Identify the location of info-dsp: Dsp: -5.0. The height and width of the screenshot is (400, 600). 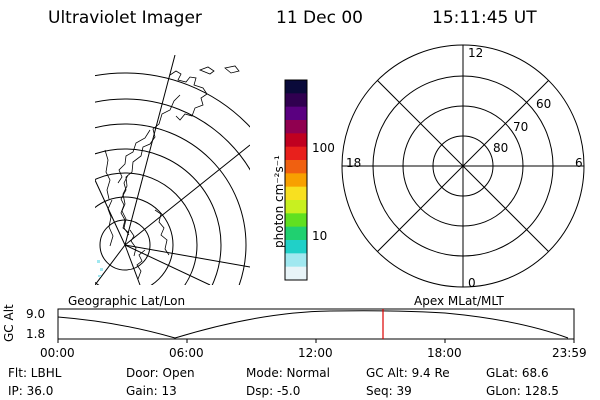
(273, 391).